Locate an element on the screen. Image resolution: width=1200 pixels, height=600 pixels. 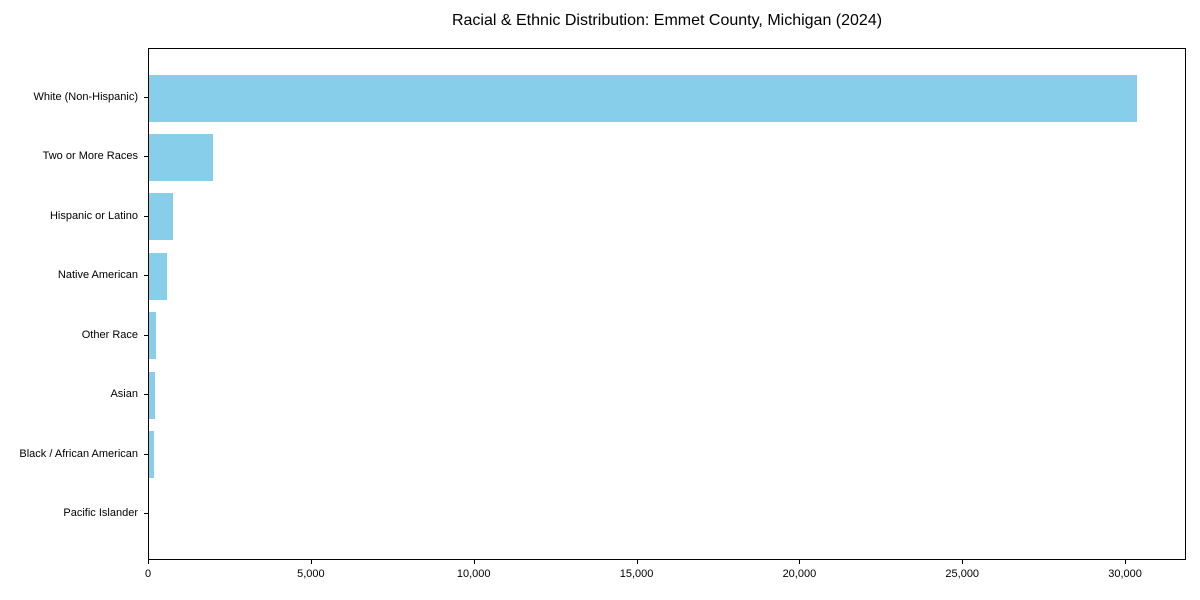
y-tick-label: Asian is located at coordinates (124, 394).